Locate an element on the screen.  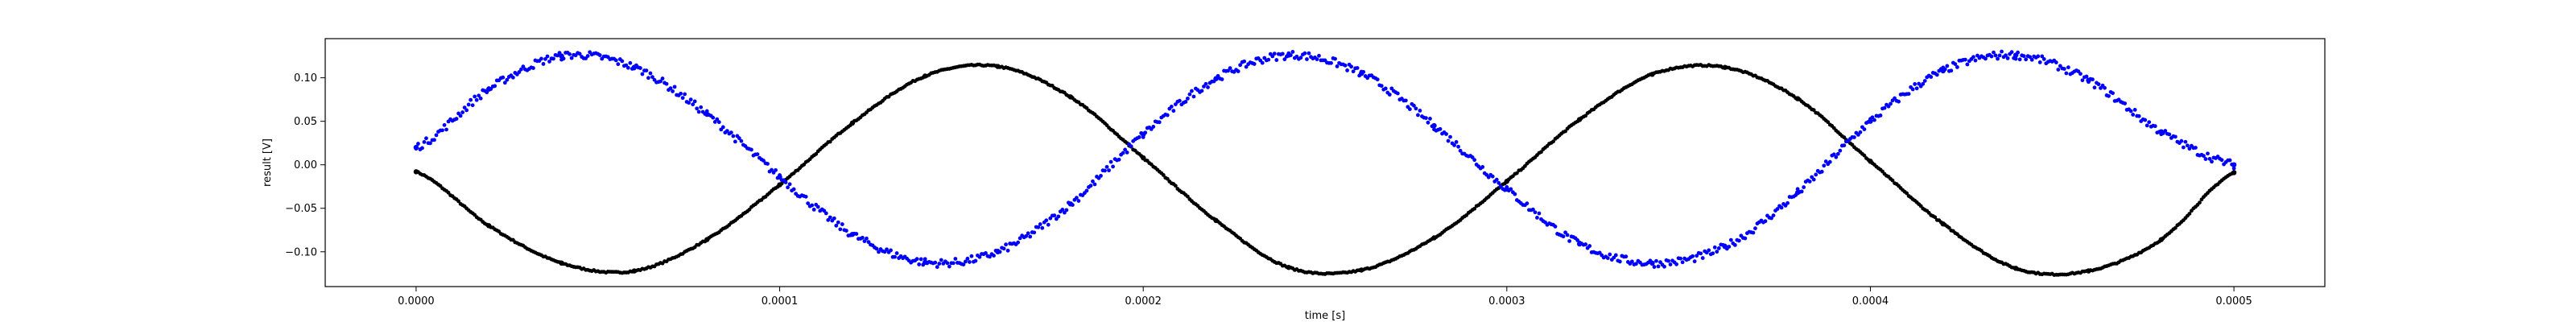
y-tick-label: −0.05 is located at coordinates (301, 209).